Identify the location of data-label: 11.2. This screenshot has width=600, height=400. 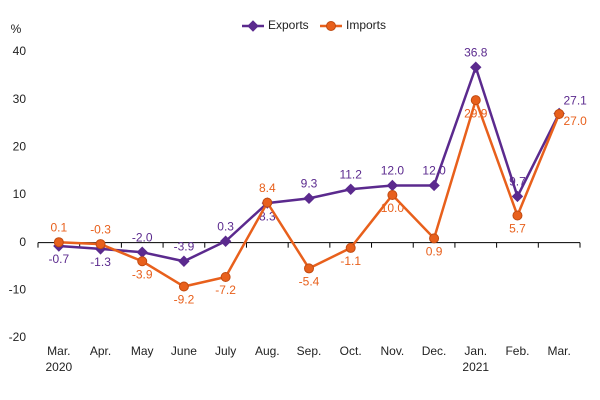
(350, 174).